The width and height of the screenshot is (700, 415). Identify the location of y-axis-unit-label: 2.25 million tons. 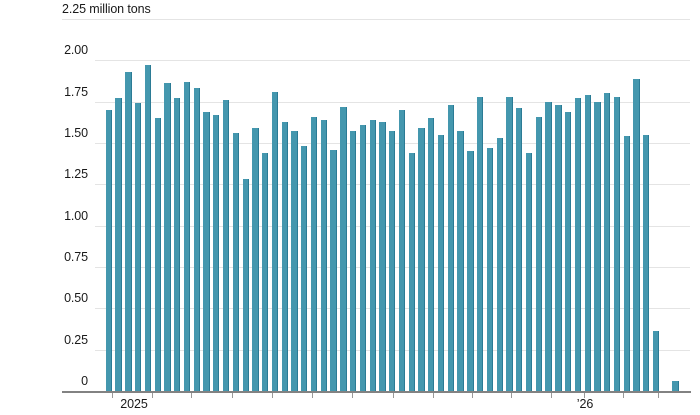
(106, 9).